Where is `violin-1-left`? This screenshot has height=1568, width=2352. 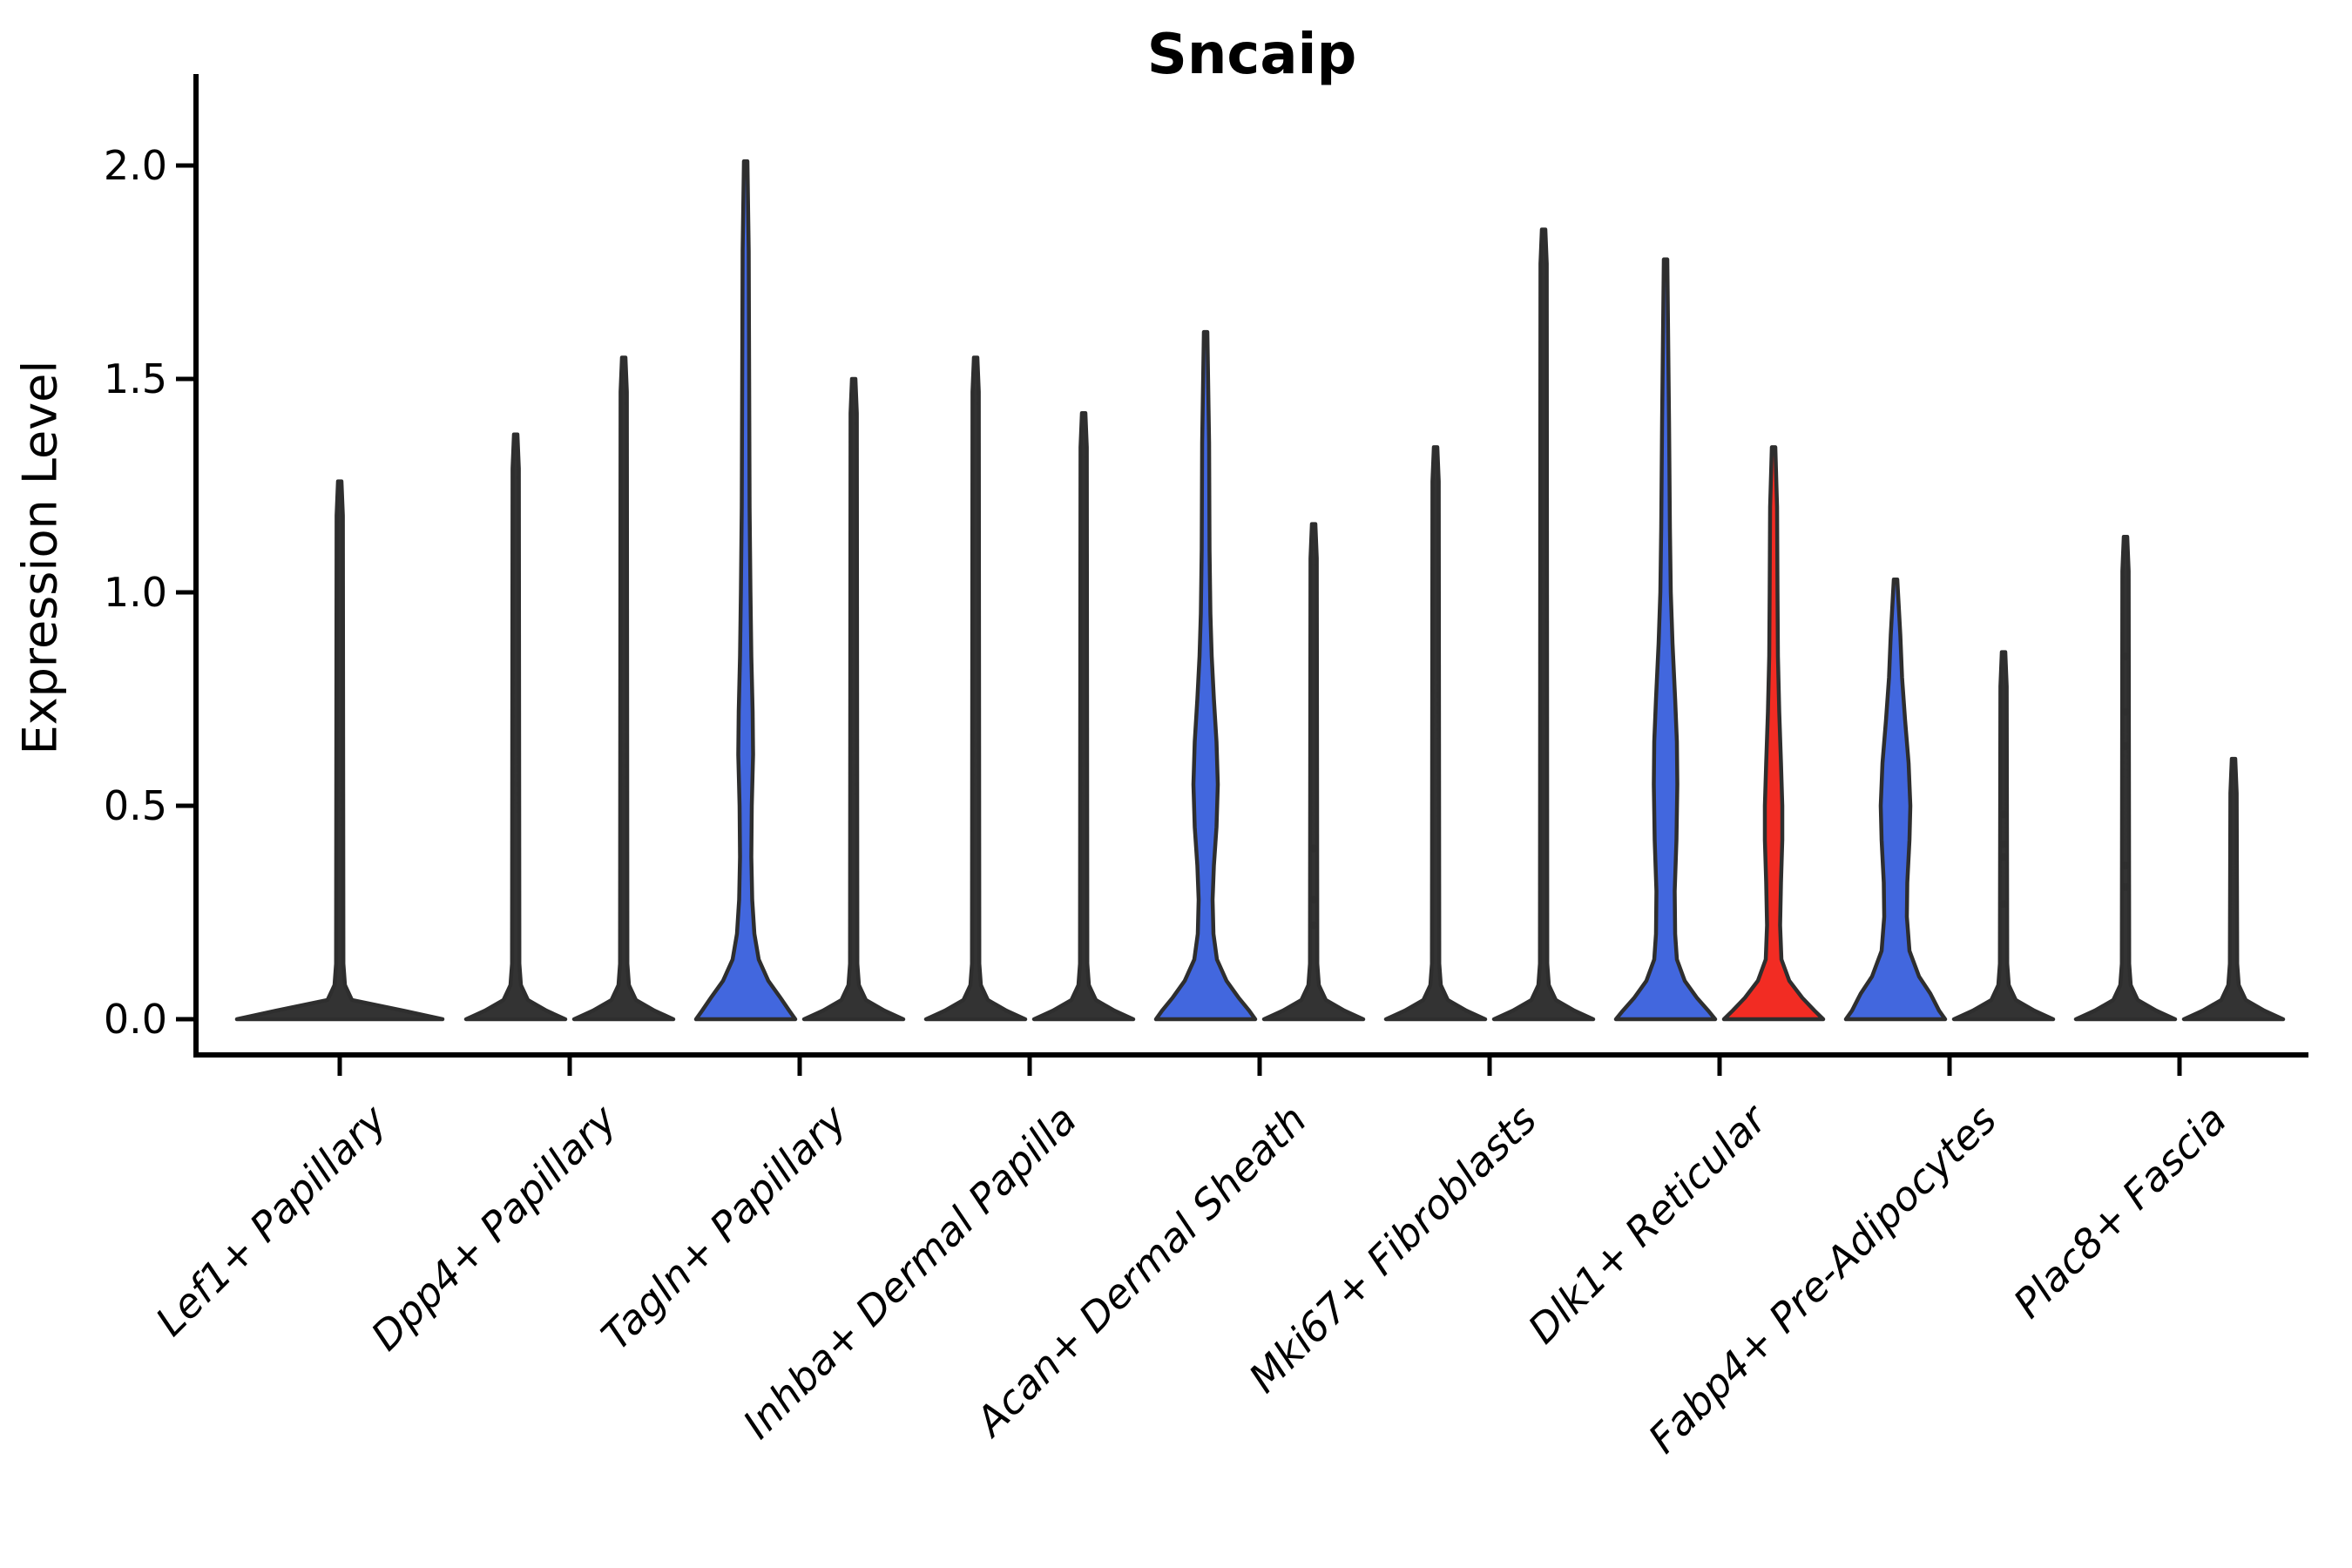
violin-1-left is located at coordinates (515, 727).